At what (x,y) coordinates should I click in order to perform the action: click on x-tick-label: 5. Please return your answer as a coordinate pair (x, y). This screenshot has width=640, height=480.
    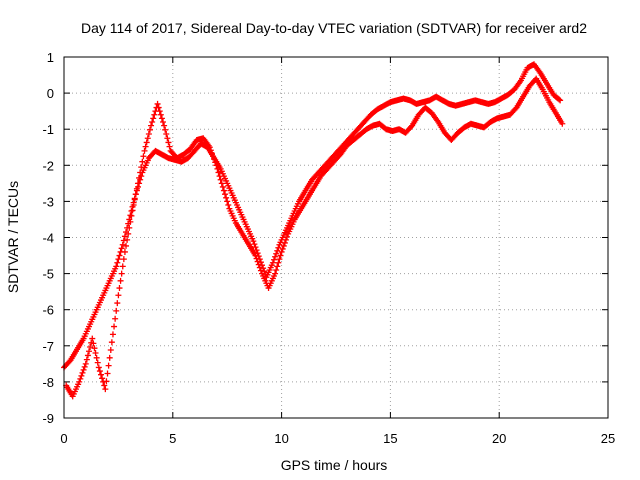
    Looking at the image, I should click on (172, 438).